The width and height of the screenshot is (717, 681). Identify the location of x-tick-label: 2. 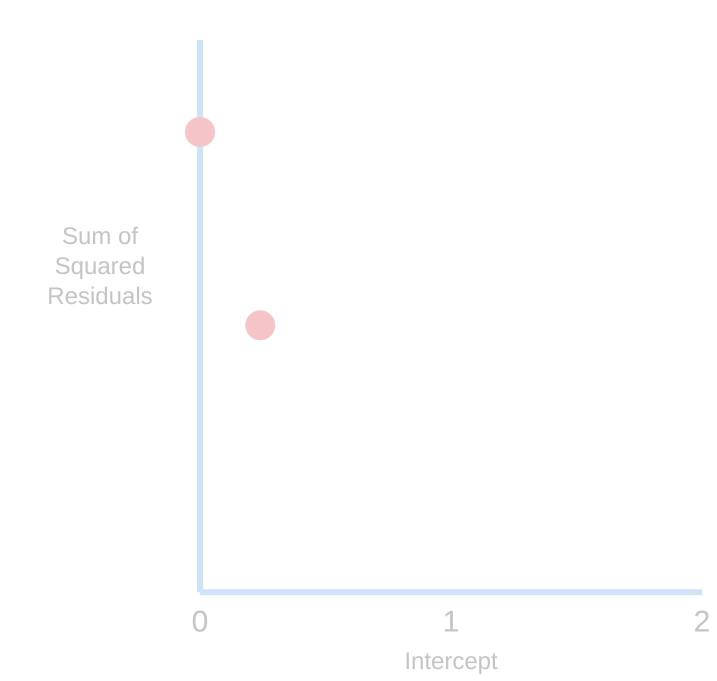
(702, 621).